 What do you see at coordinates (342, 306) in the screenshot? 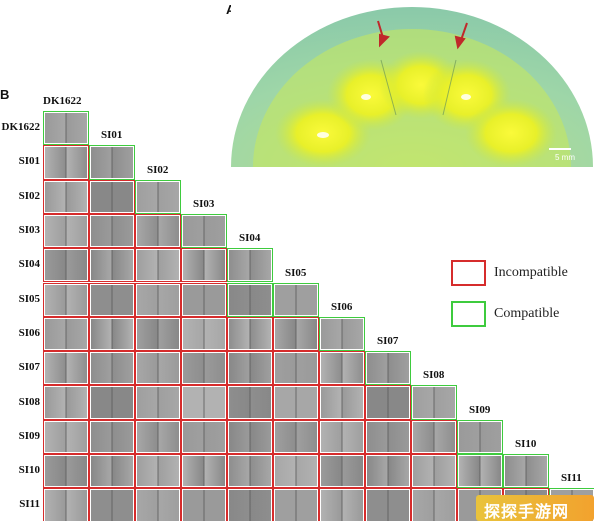
I see `column-label-si06: SI06` at bounding box center [342, 306].